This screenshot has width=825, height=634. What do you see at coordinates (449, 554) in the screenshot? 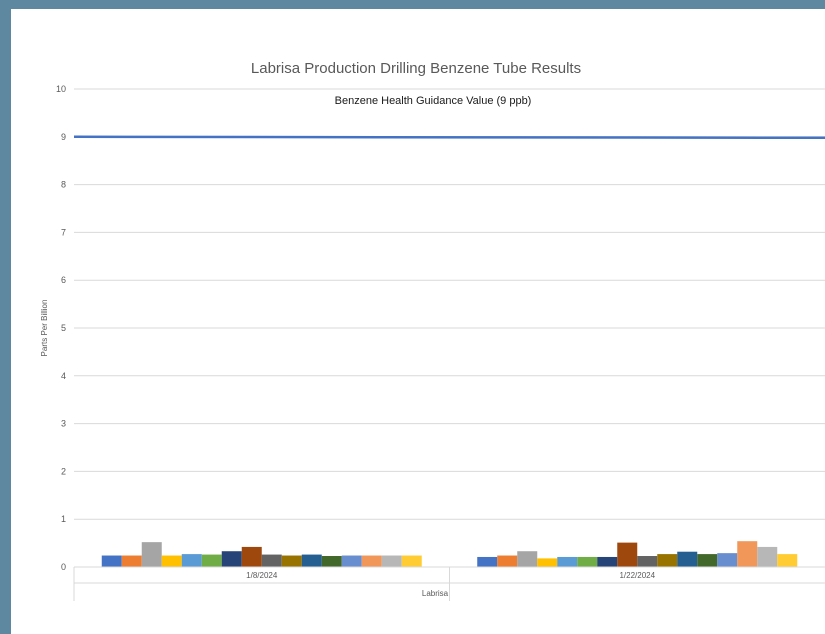
I see `bar-series` at bounding box center [449, 554].